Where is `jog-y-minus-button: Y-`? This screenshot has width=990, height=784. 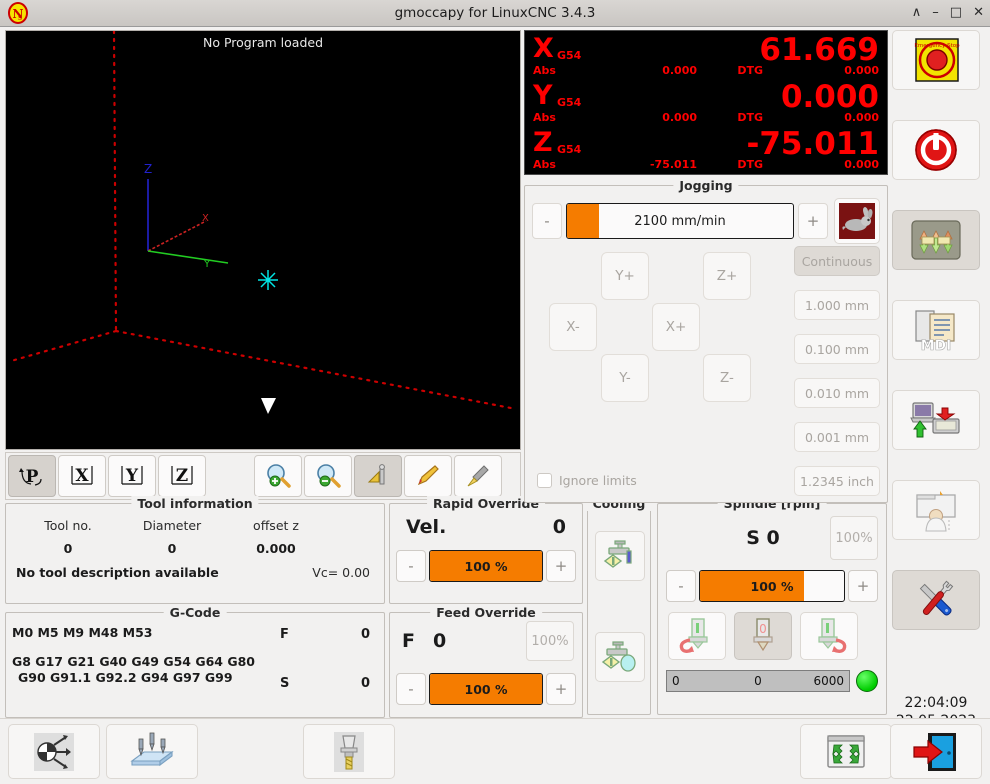 jog-y-minus-button: Y- is located at coordinates (625, 378).